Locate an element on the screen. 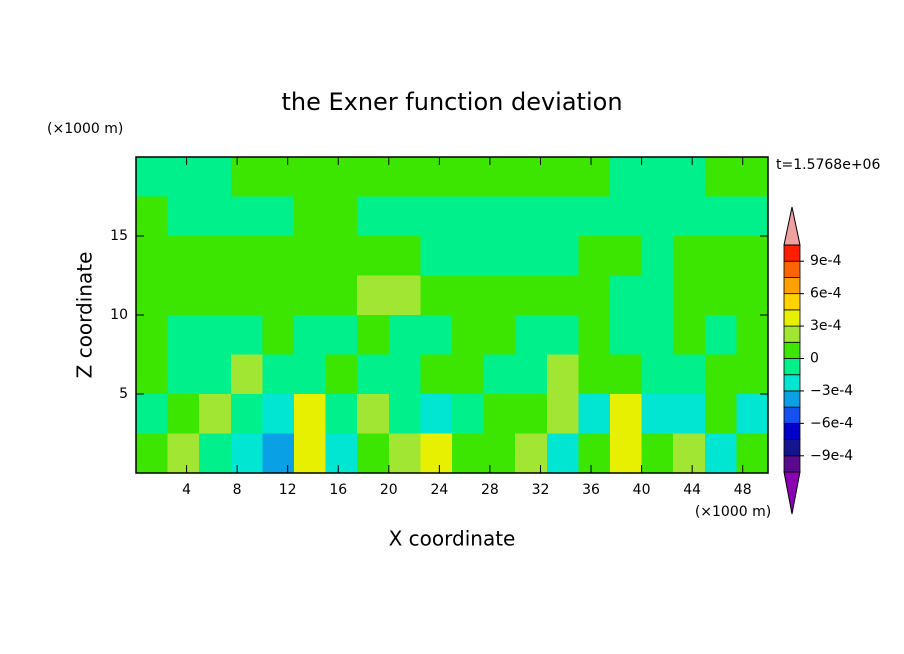 This screenshot has height=654, width=904. x-tick-label: 40 is located at coordinates (642, 490).